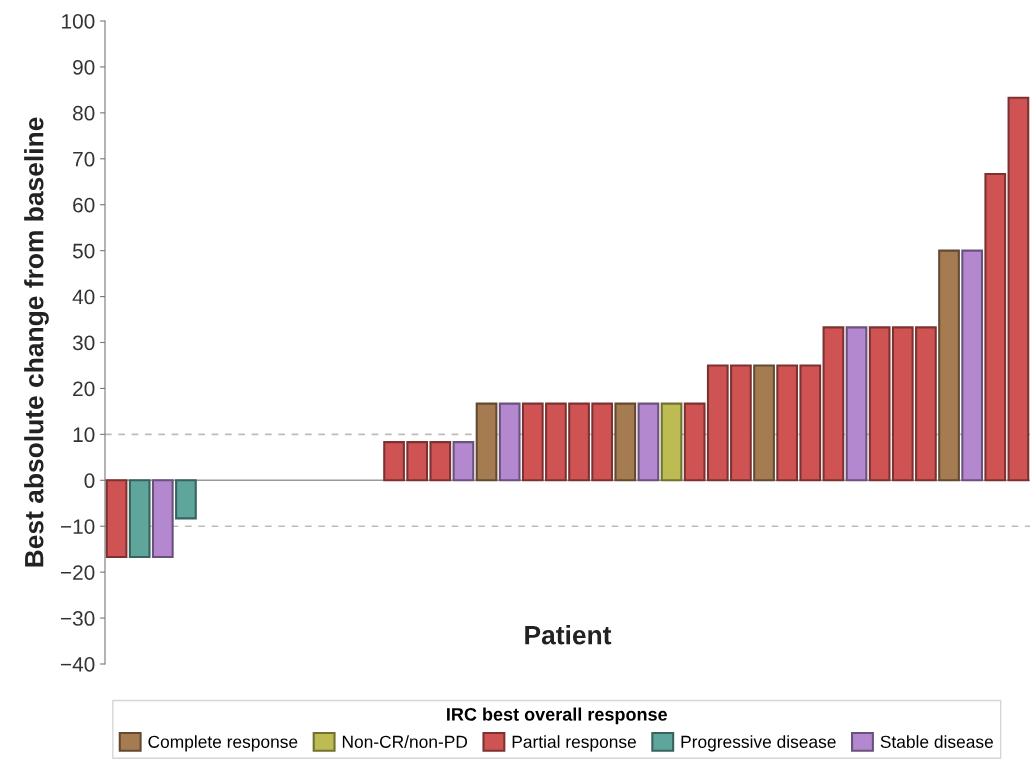  What do you see at coordinates (77, 572) in the screenshot?
I see `y-tick-label: −20` at bounding box center [77, 572].